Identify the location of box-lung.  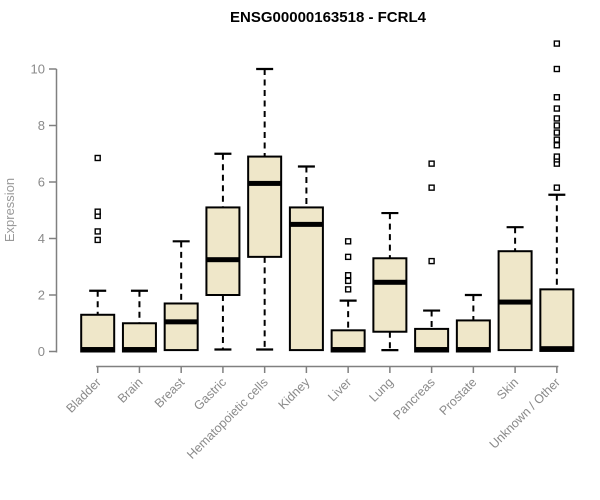
(390, 281).